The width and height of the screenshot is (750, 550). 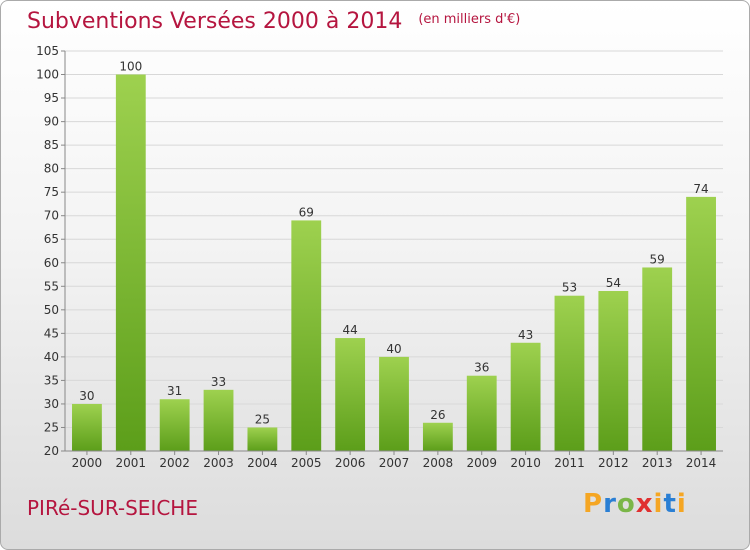 What do you see at coordinates (131, 463) in the screenshot?
I see `x-tick-label-2001: 2001` at bounding box center [131, 463].